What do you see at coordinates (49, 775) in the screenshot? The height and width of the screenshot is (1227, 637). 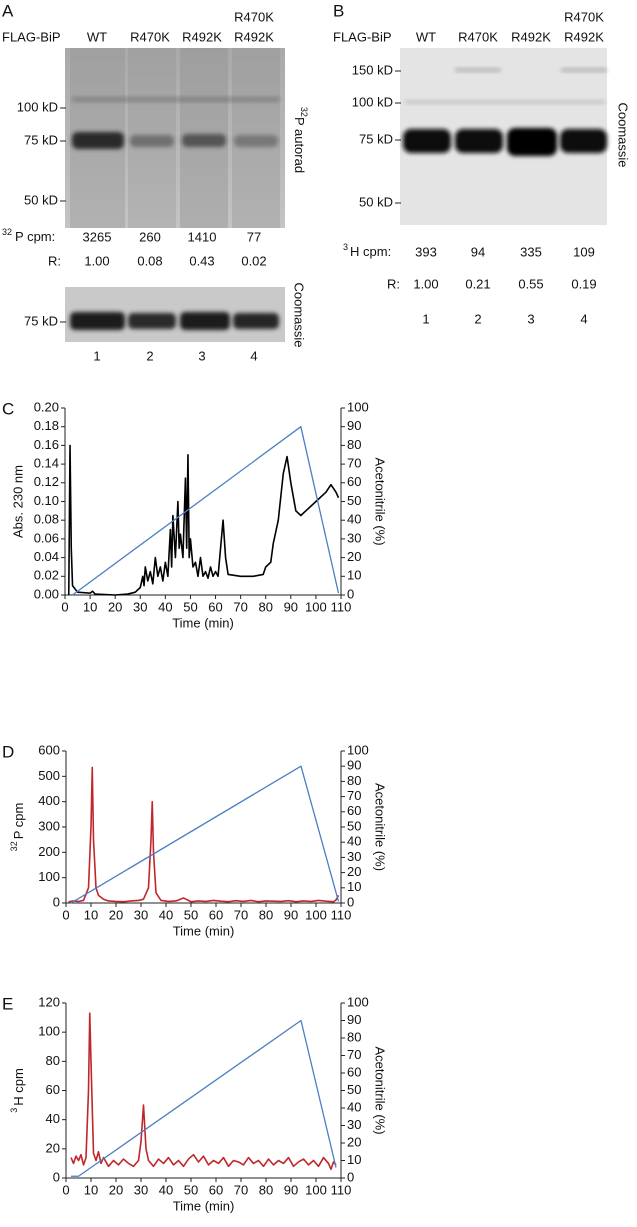 I see `y-tick-label: 500` at bounding box center [49, 775].